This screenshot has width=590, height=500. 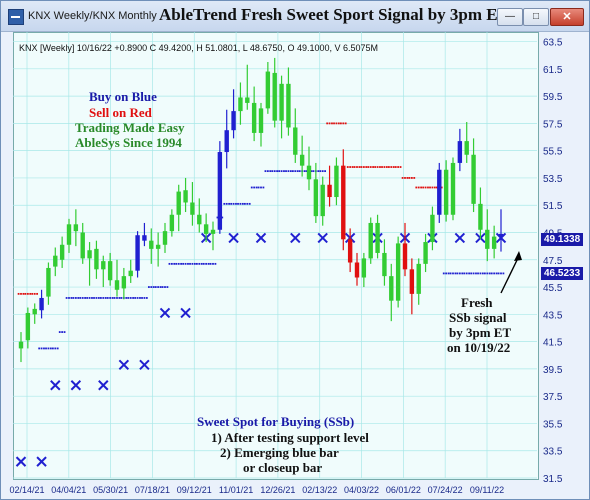 What do you see at coordinates (567, 17) in the screenshot?
I see `close-button: ✕` at bounding box center [567, 17].